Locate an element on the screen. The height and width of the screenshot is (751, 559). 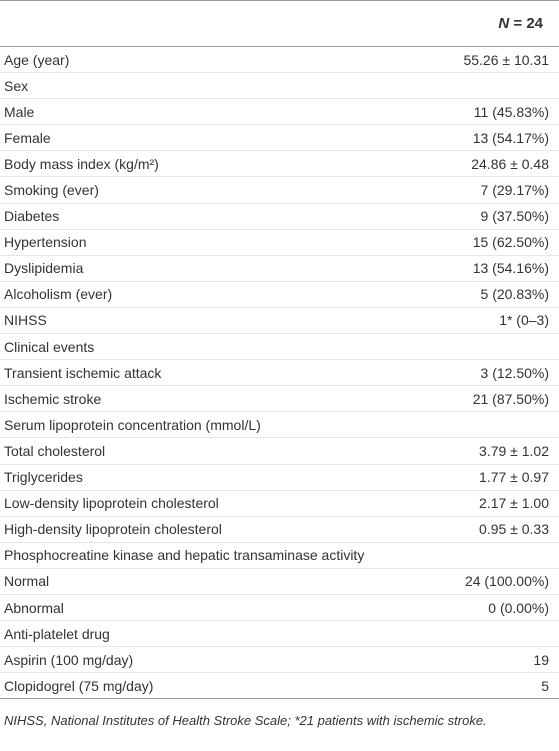
row-value: 15 (62.50%) is located at coordinates (463, 242).